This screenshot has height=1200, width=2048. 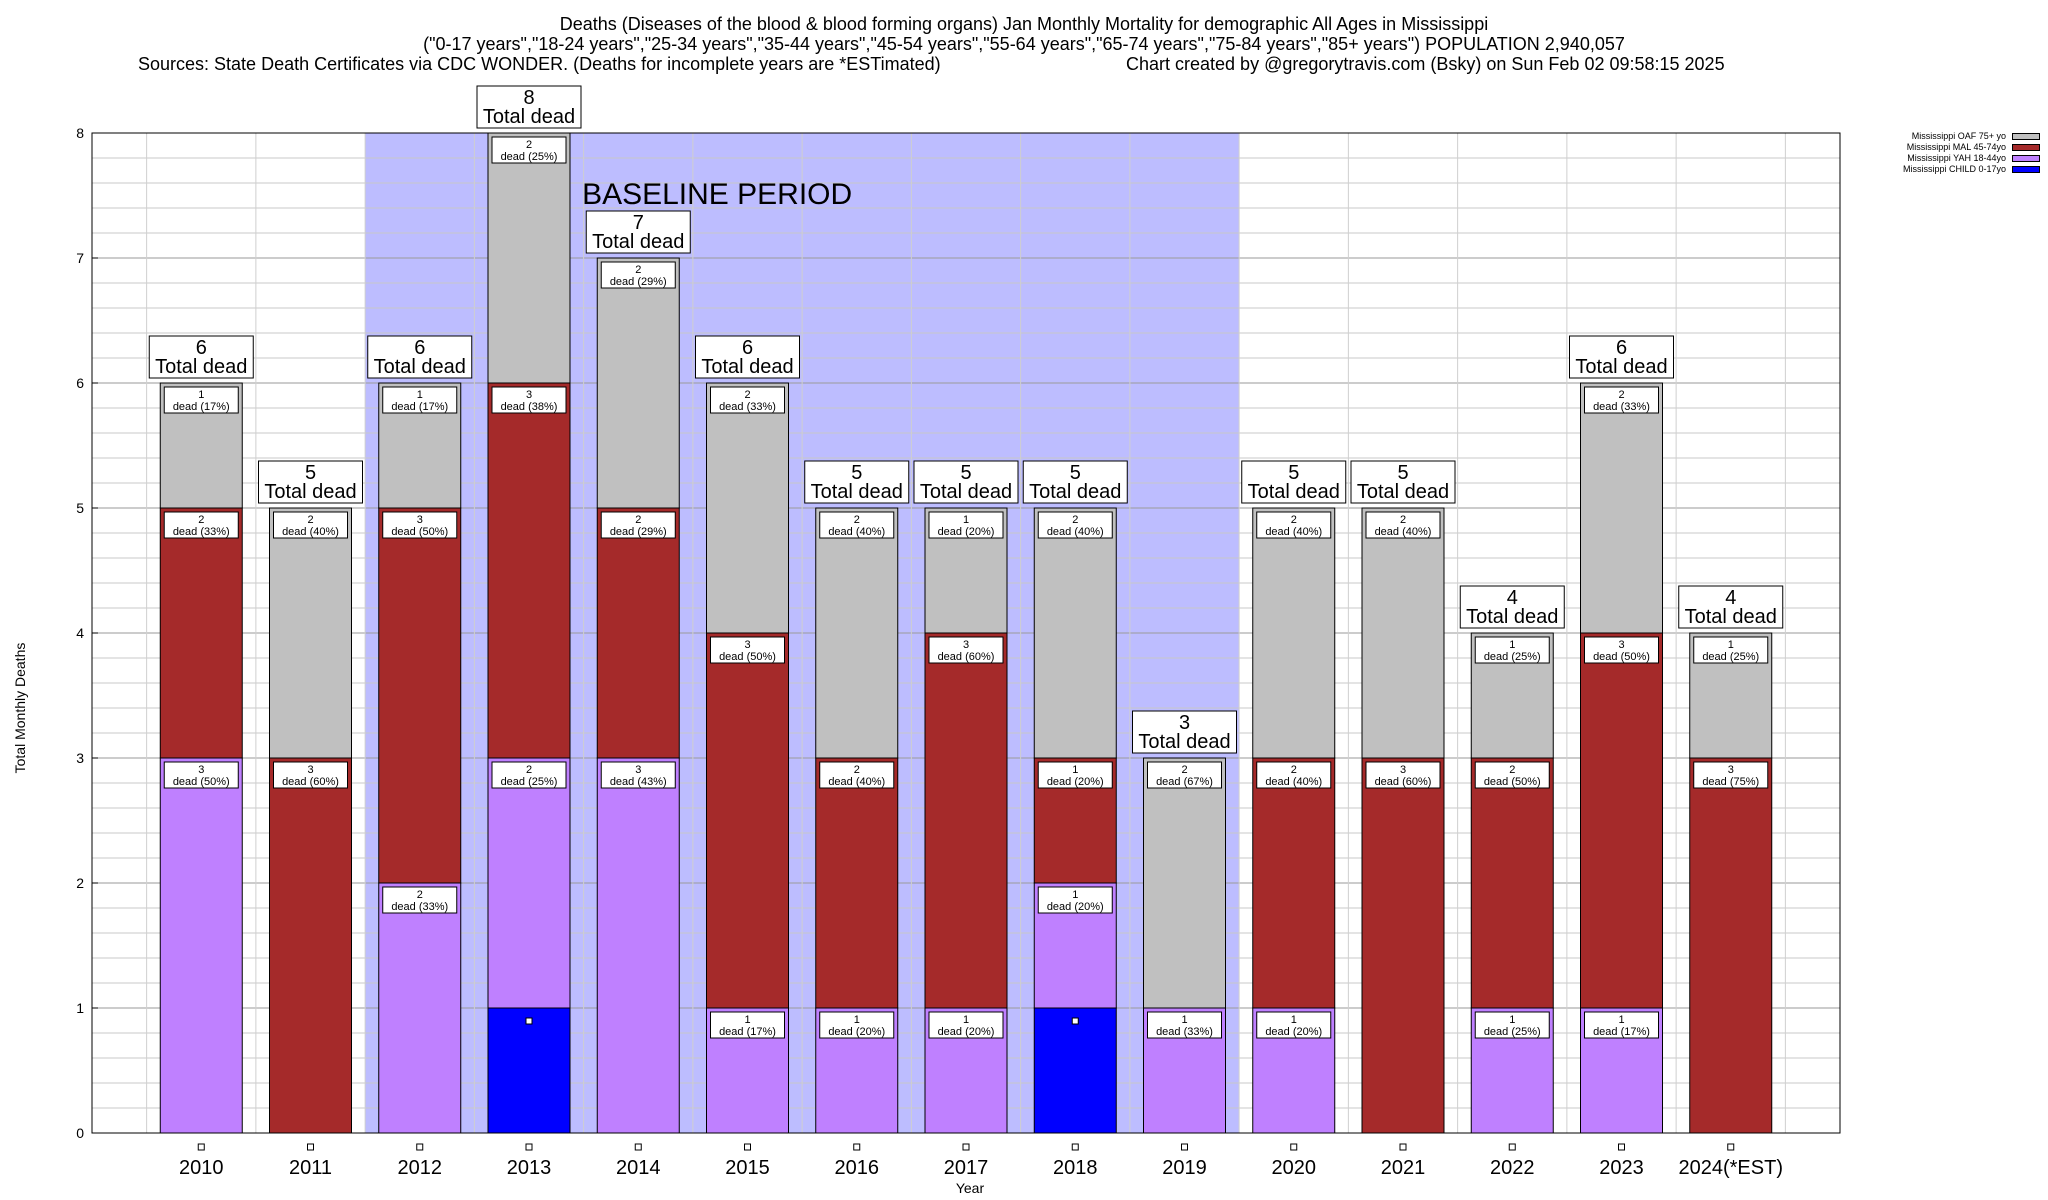 What do you see at coordinates (80, 508) in the screenshot?
I see `y-tick-label: 5` at bounding box center [80, 508].